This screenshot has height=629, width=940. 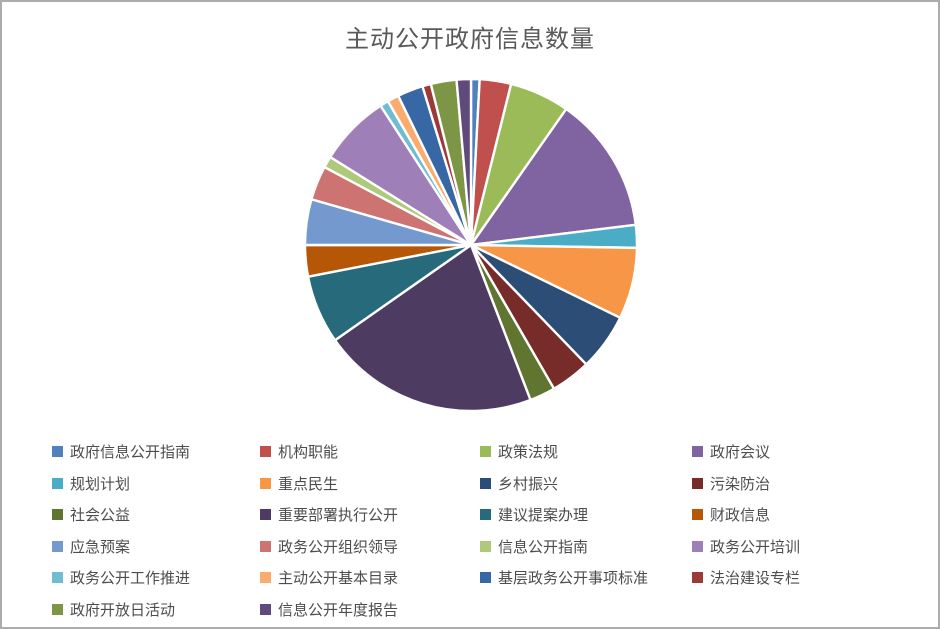 I want to click on legend-label: 政府会议, so click(x=740, y=452).